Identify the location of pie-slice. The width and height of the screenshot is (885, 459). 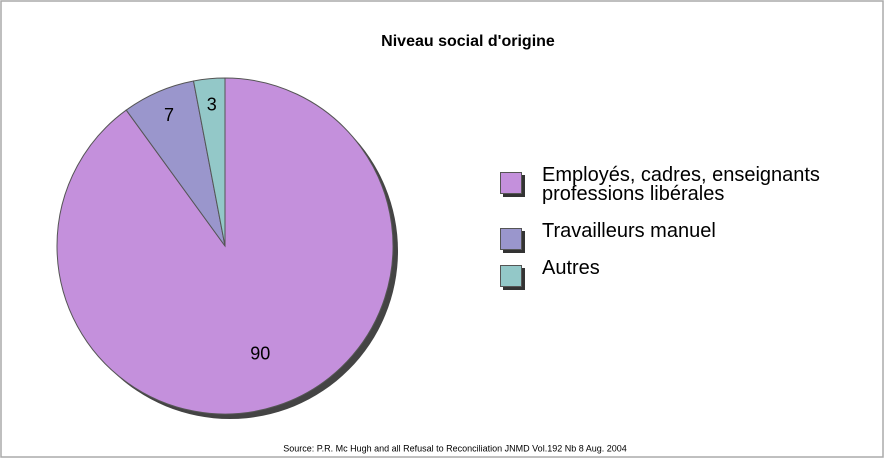
(209, 162).